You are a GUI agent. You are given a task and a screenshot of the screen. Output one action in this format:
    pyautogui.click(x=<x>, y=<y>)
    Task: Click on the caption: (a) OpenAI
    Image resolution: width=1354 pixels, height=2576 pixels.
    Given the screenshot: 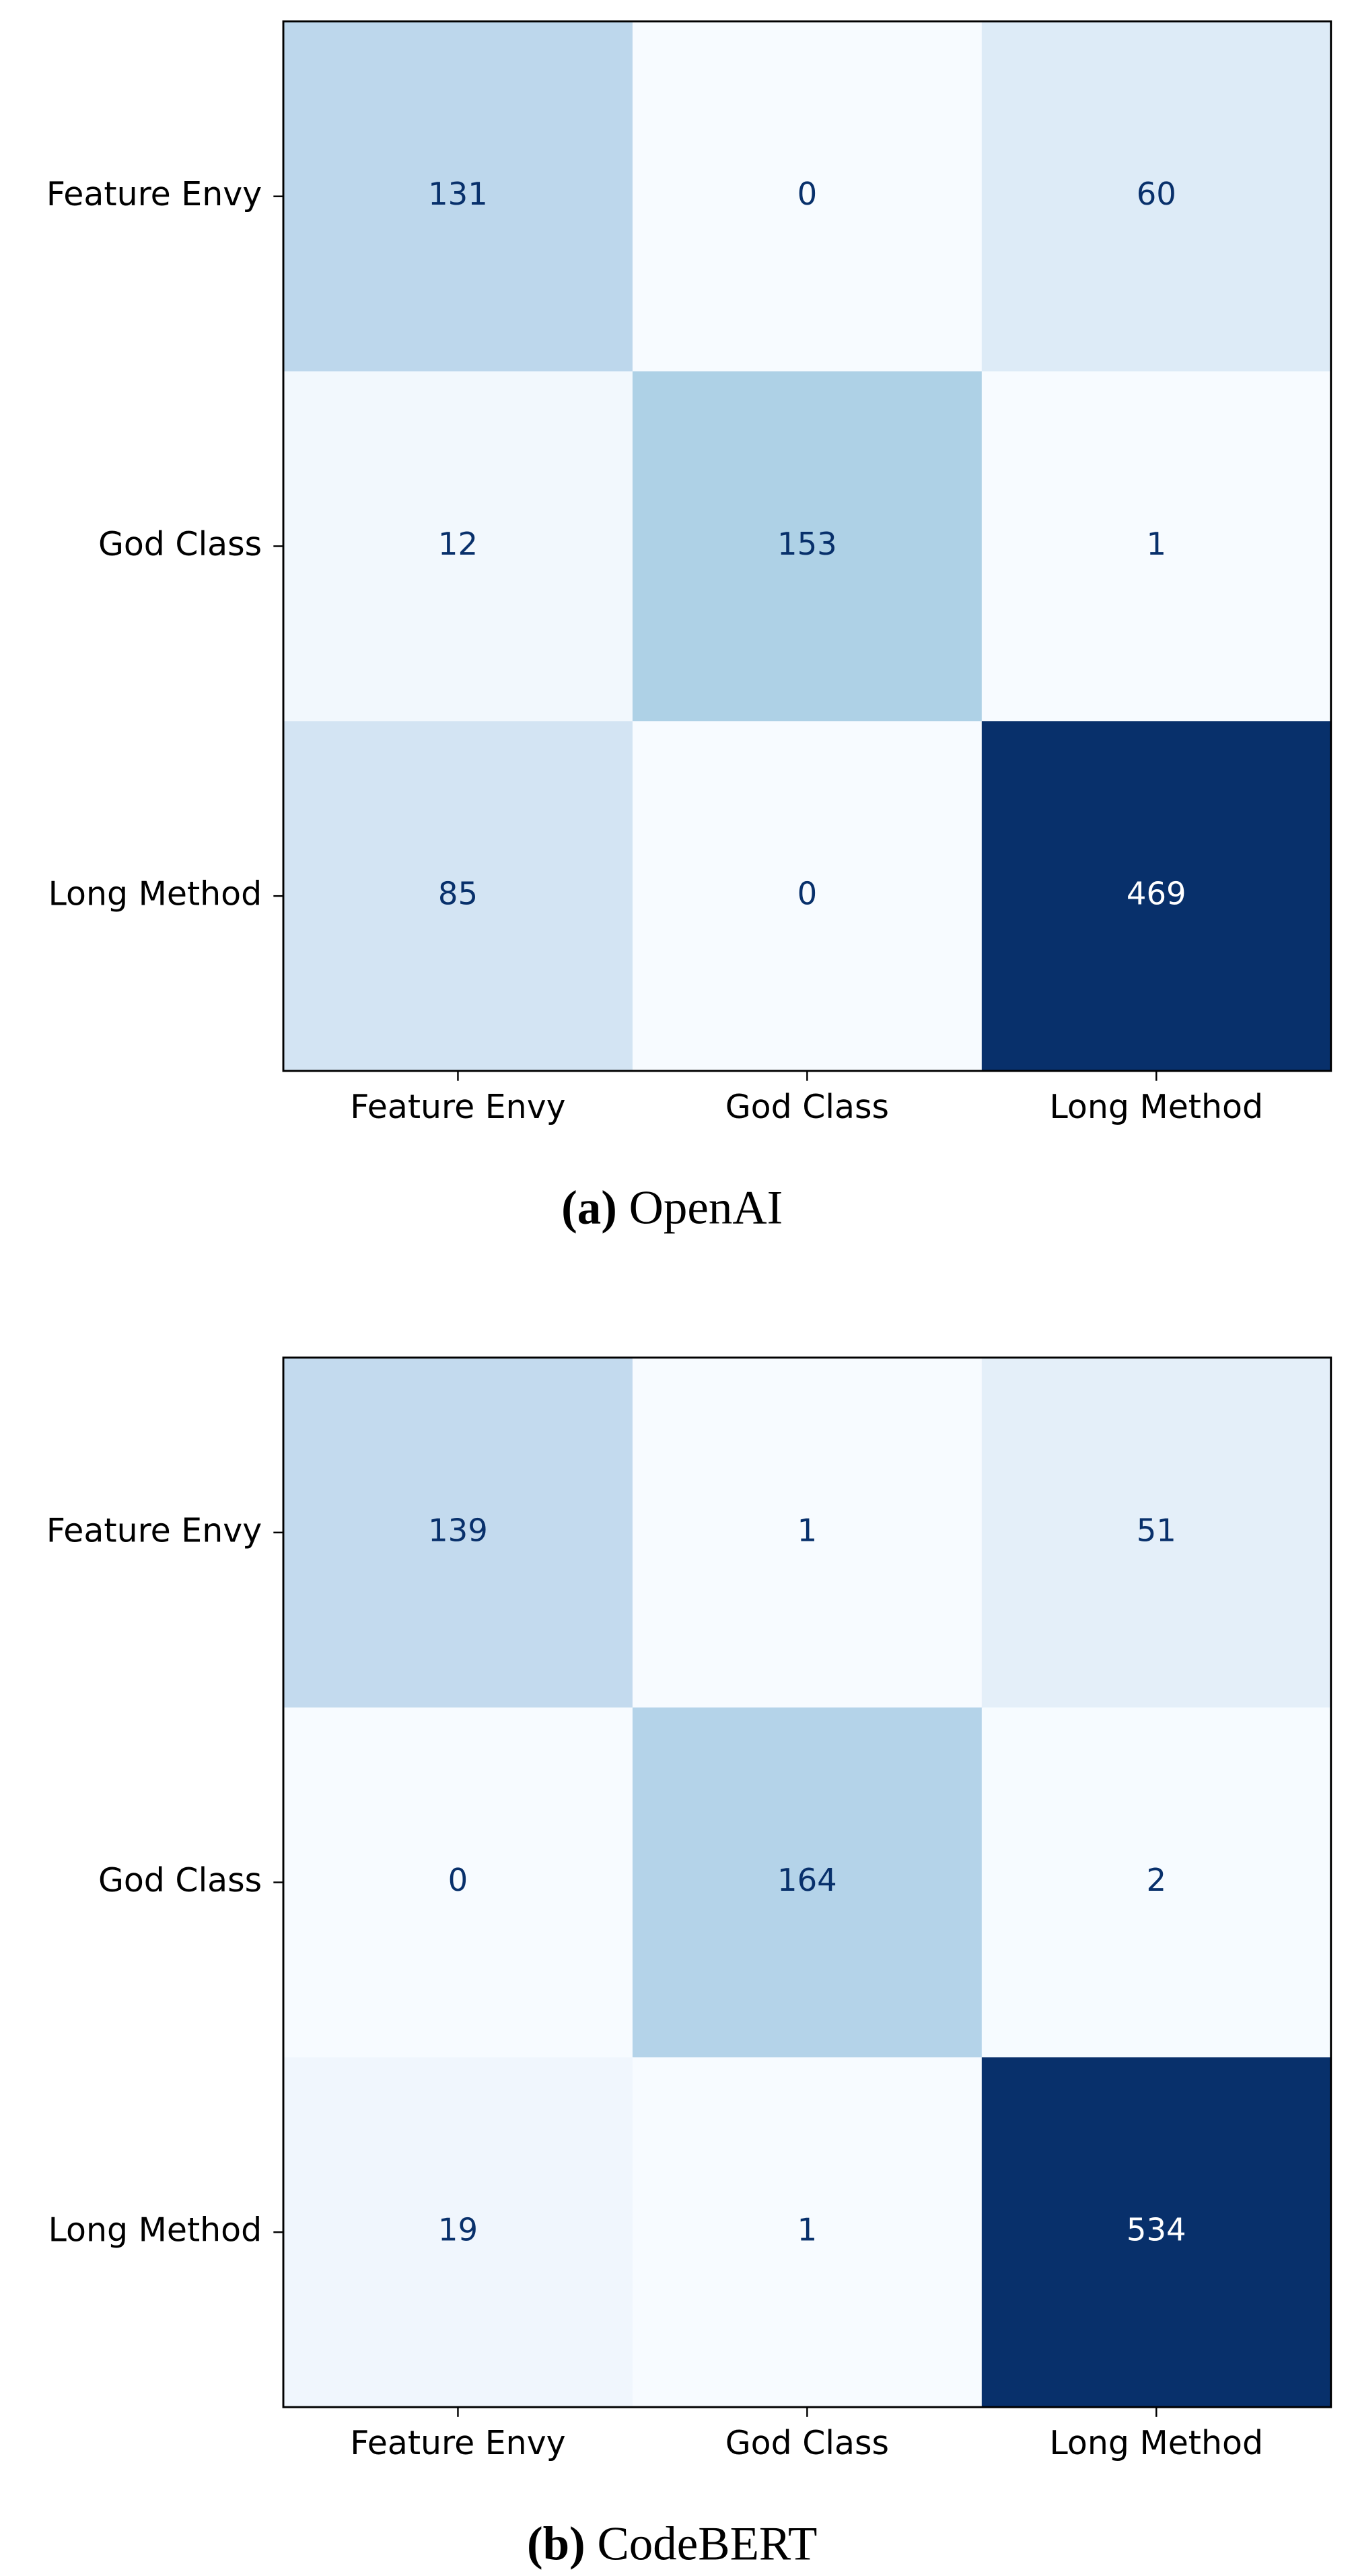 What is the action you would take?
    pyautogui.click(x=672, y=1208)
    